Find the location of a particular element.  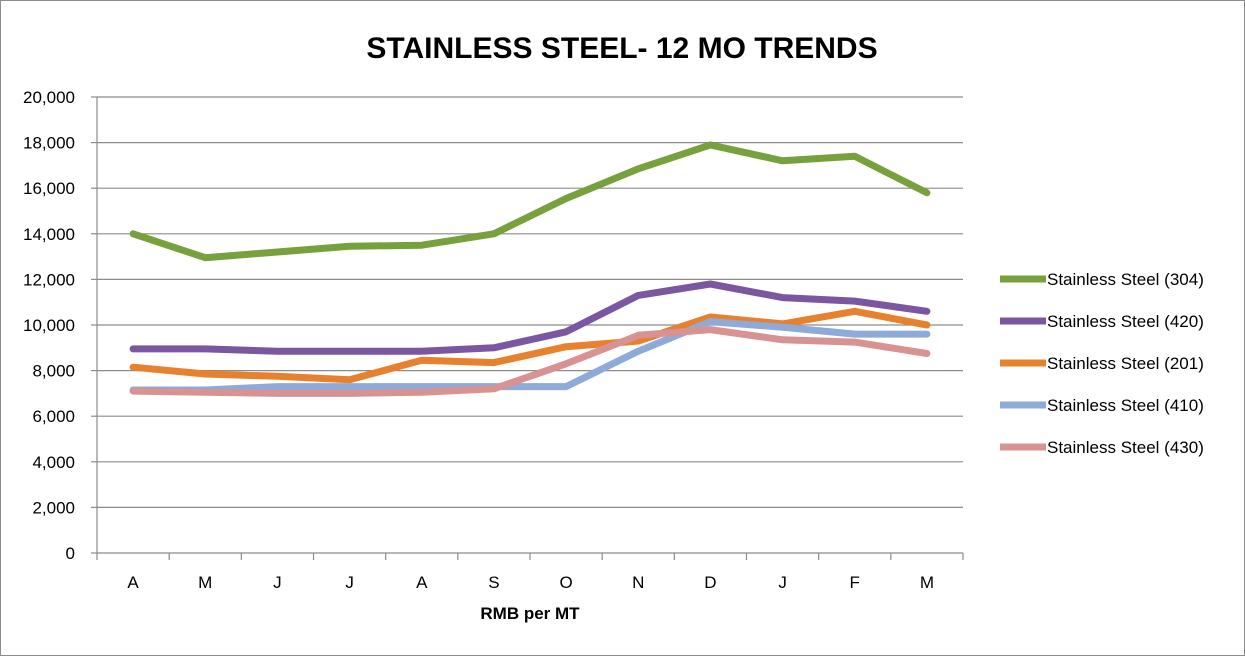

y-tick-label: 0 is located at coordinates (70, 553).